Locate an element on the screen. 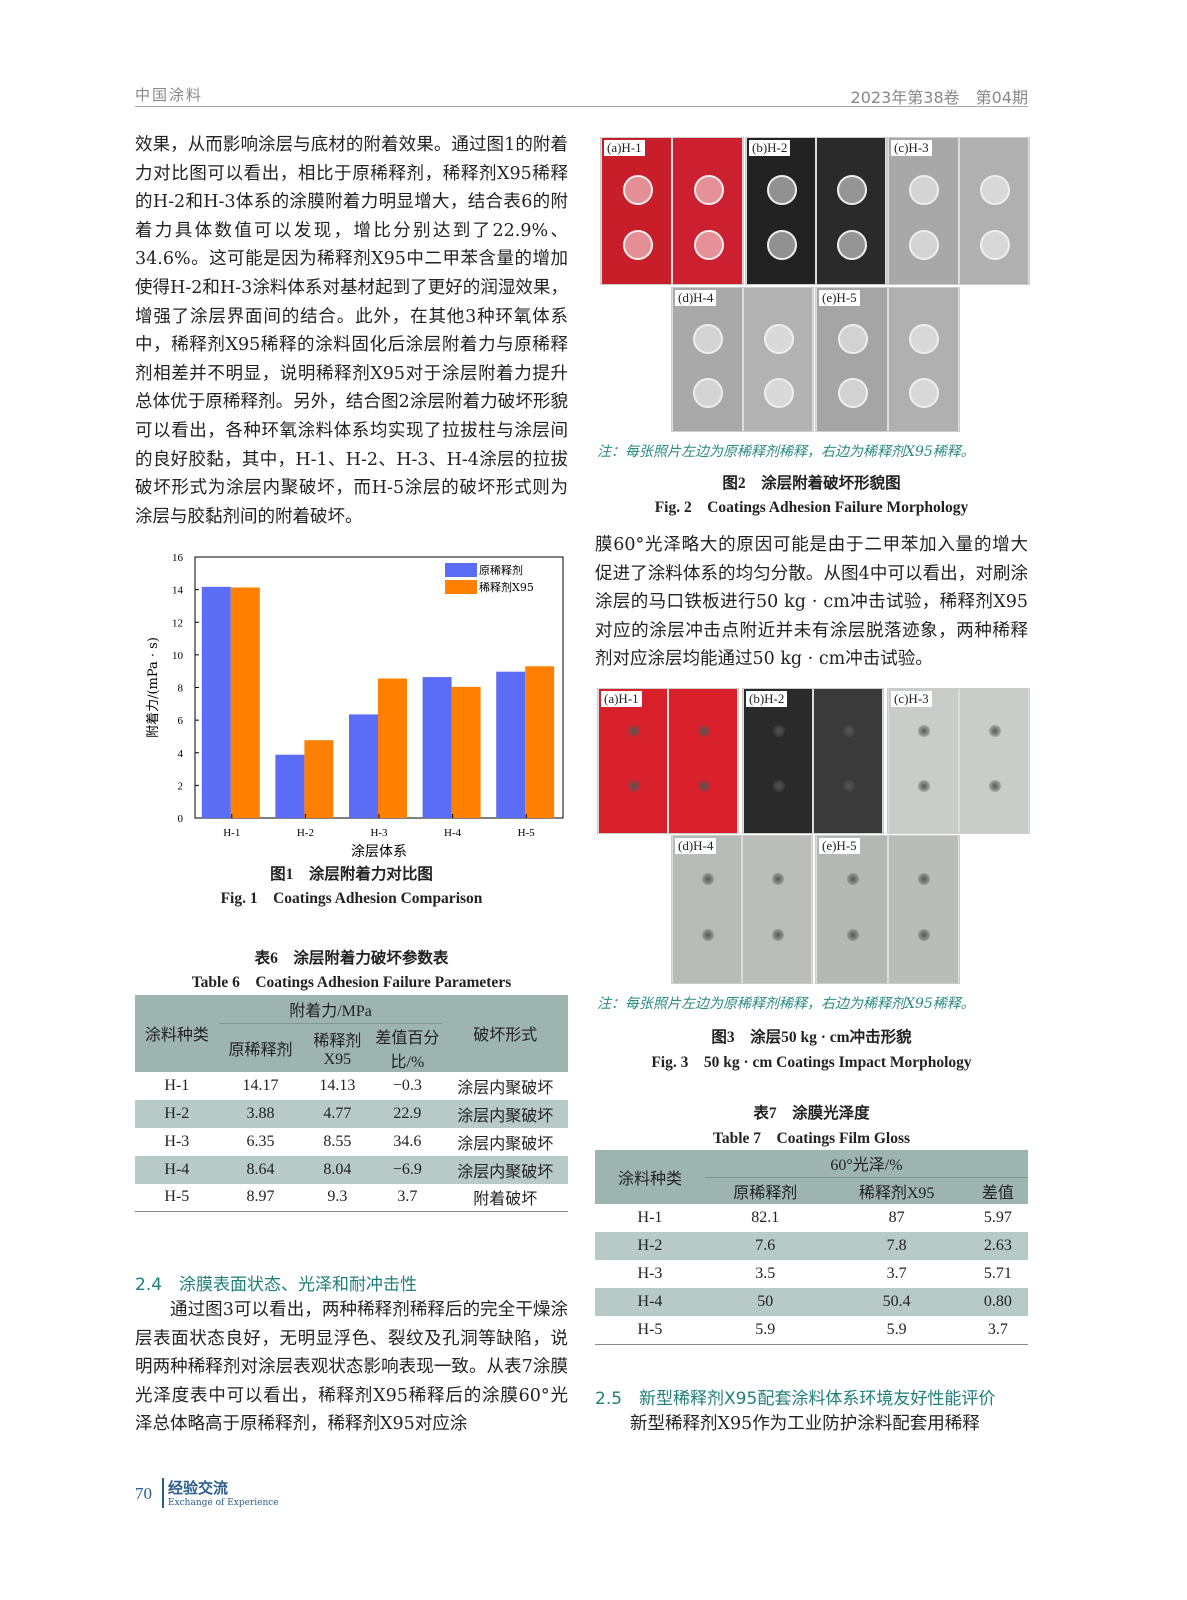 Image resolution: width=1187 pixels, height=1600 pixels. table-row: H-1 14.17 14.13 −0.3 涂层内聚破坏 is located at coordinates (351, 1086).